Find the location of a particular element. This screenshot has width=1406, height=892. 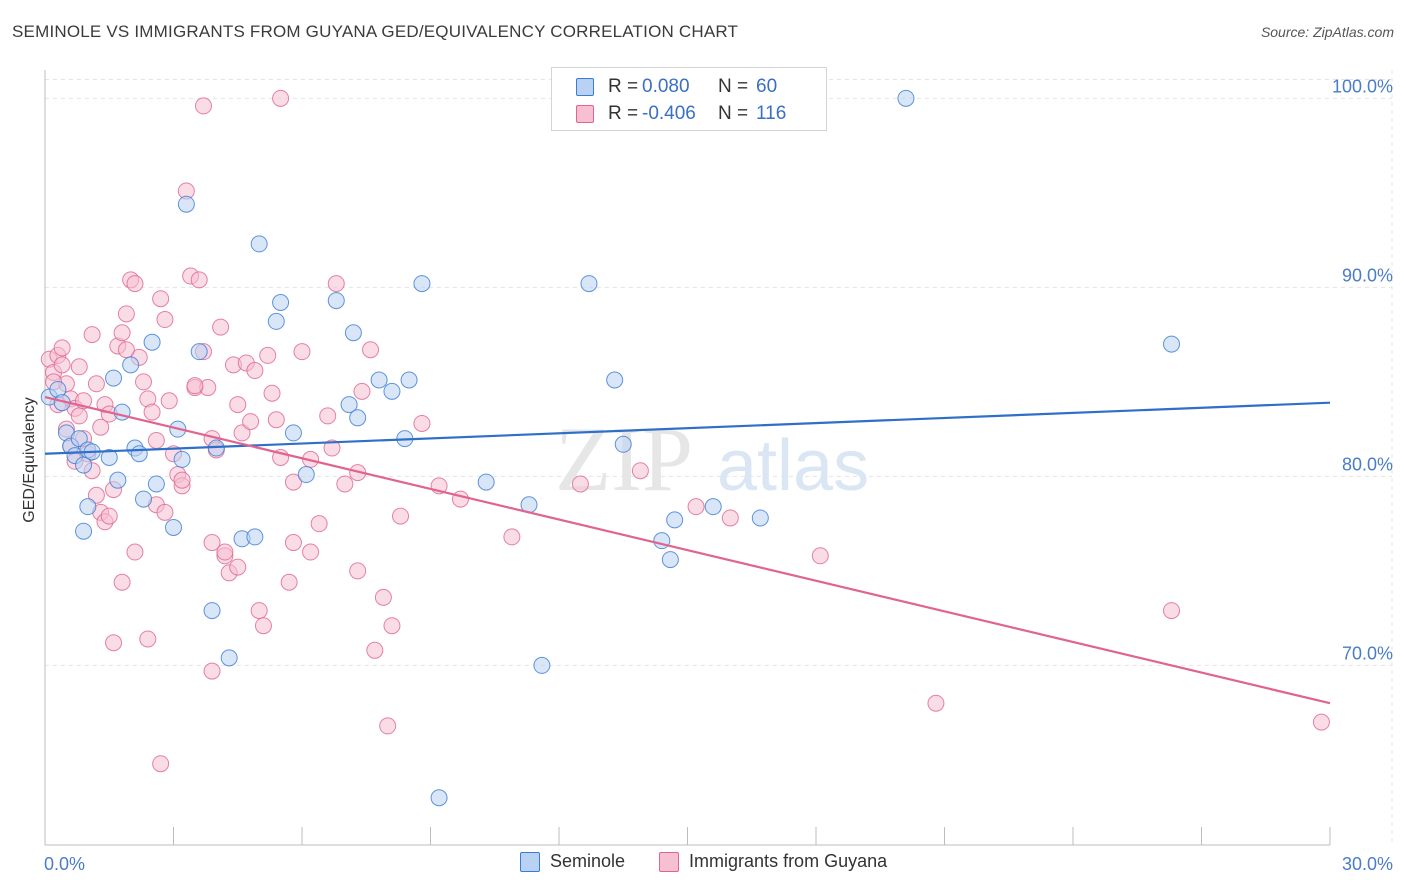

watermark-zip: ZIP is located at coordinates (624, 459).